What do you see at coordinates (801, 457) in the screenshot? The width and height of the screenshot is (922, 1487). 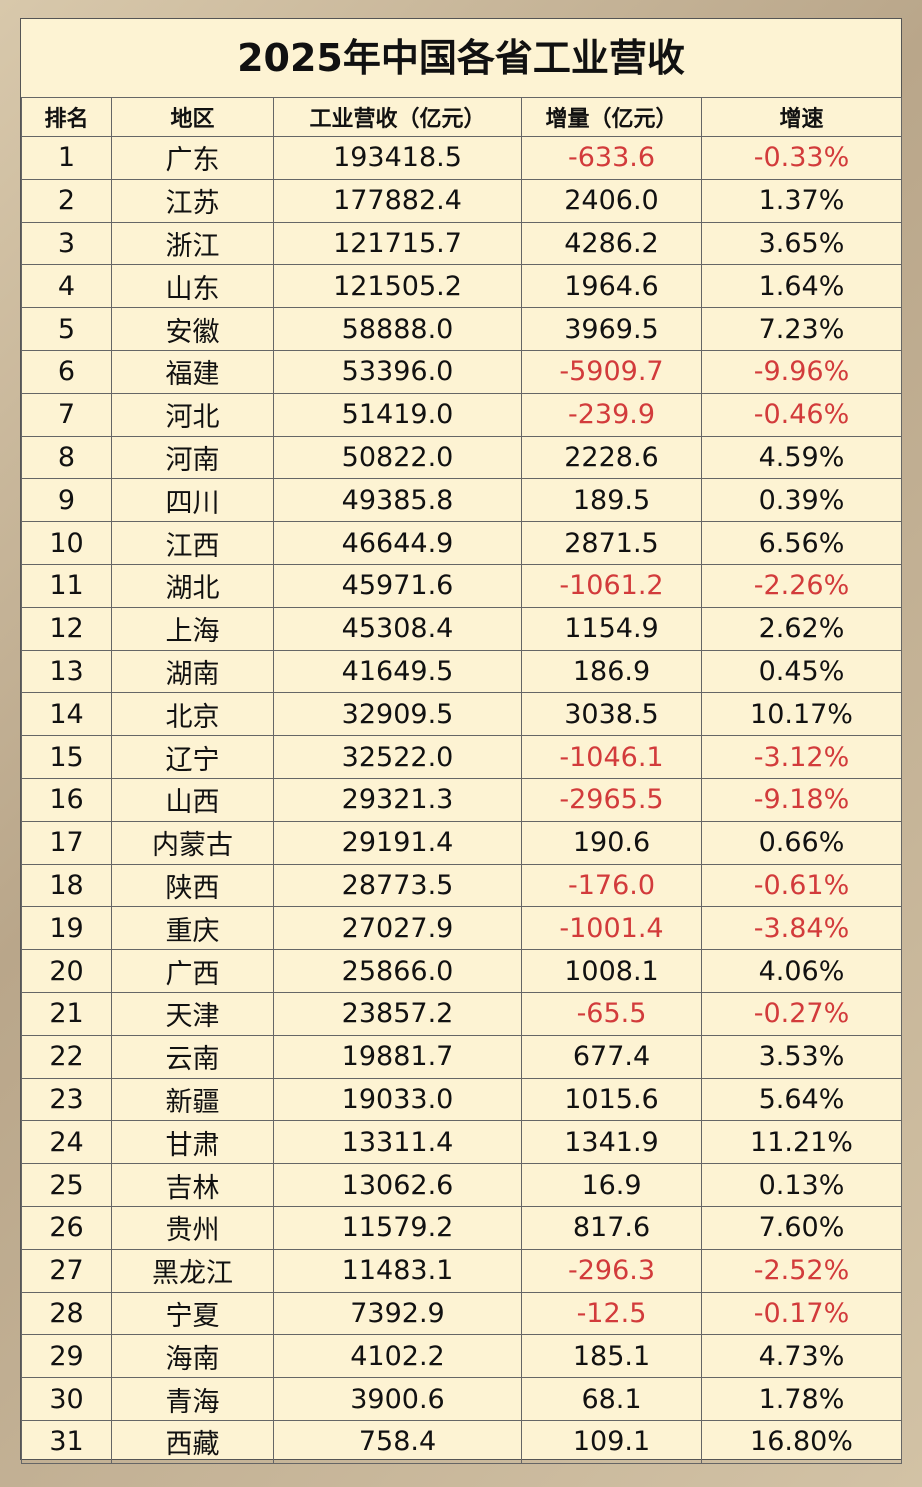 I see `table-cell: 4.59%` at bounding box center [801, 457].